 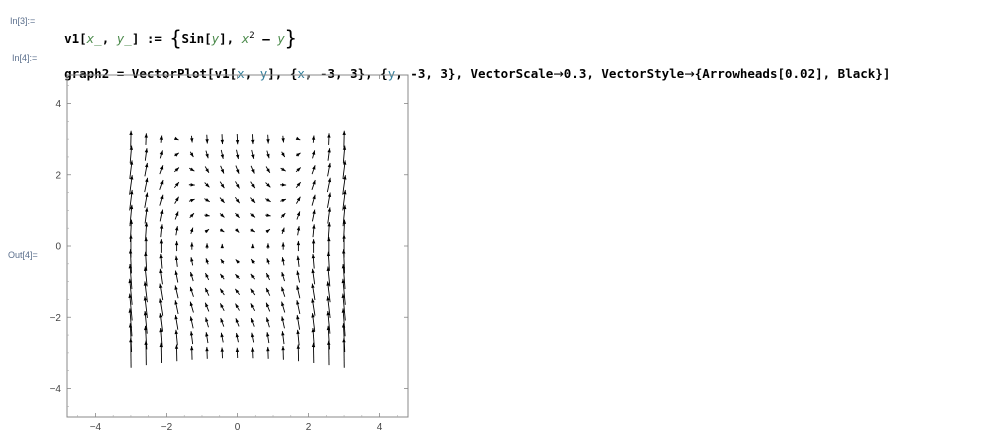 What do you see at coordinates (252, 73) in the screenshot?
I see `in4-pcomma: ,` at bounding box center [252, 73].